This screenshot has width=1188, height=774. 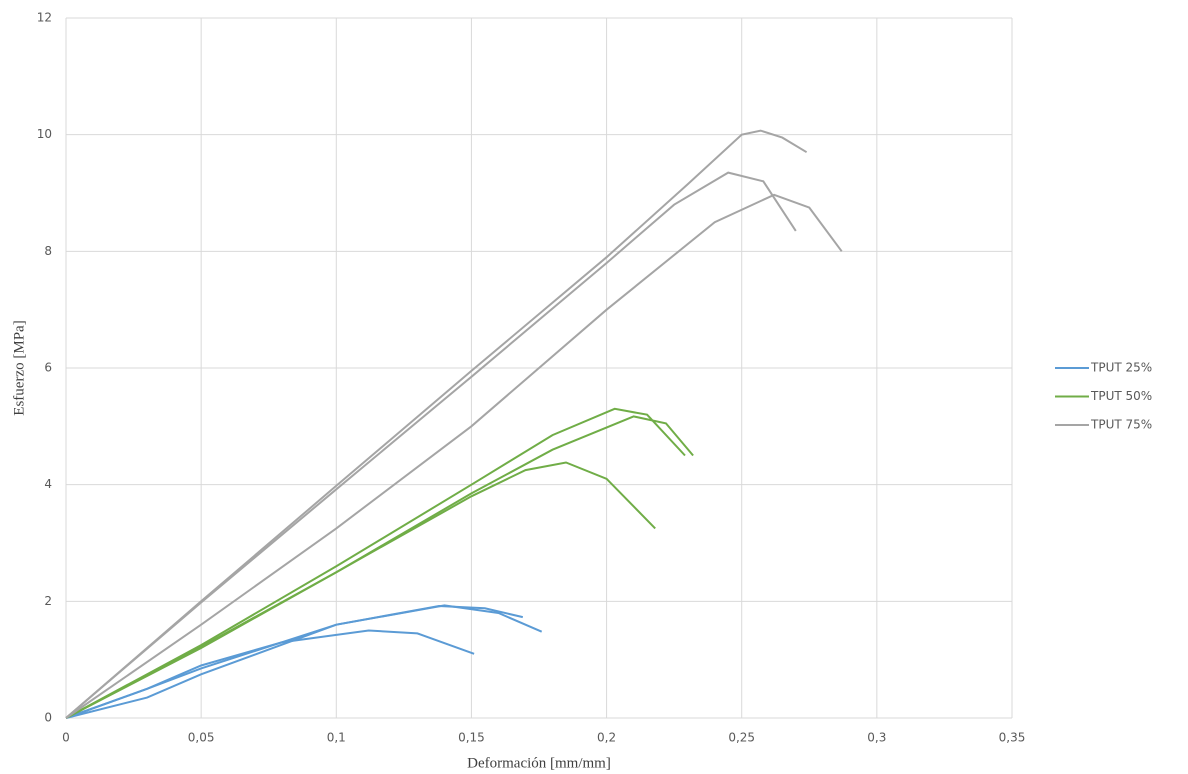 I want to click on legend-label: TPUT 50%, so click(x=1121, y=396).